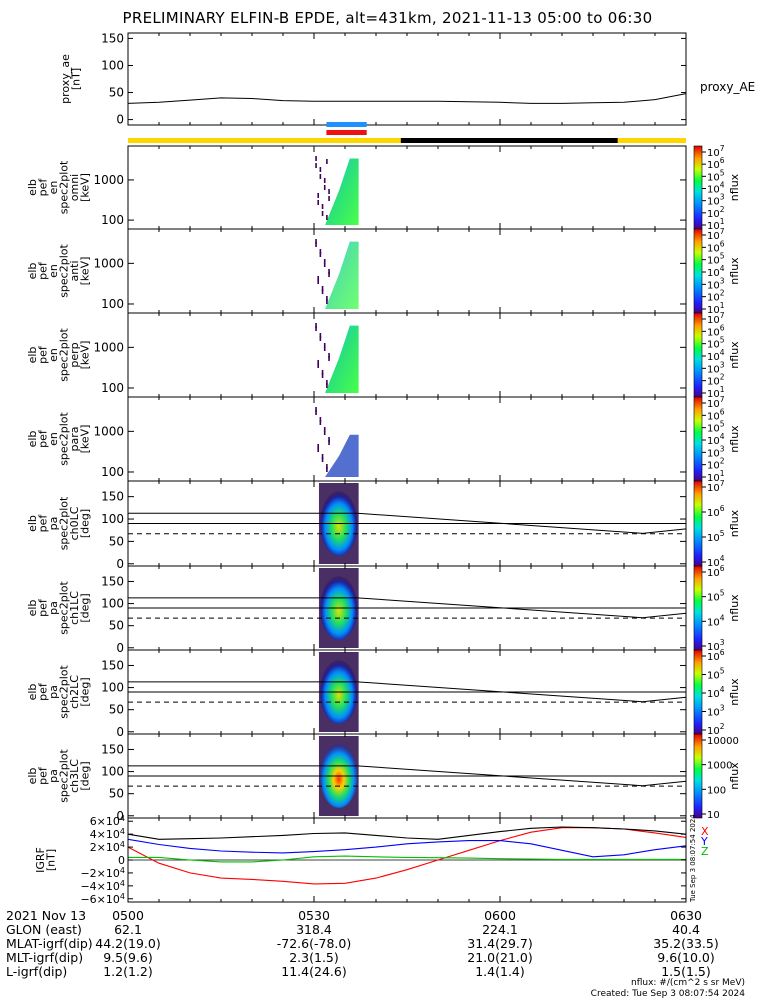 This screenshot has height=1000, width=775. Describe the element at coordinates (46, 860) in the screenshot. I see `igrf-ylabel: IGRF[nT]` at that location.